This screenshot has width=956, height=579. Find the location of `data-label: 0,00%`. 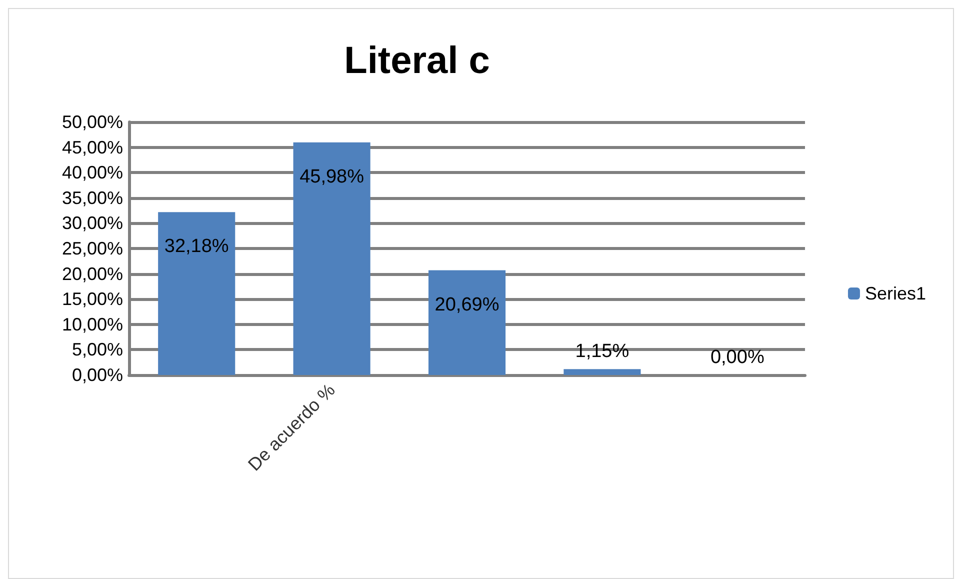

data-label: 0,00% is located at coordinates (737, 357).